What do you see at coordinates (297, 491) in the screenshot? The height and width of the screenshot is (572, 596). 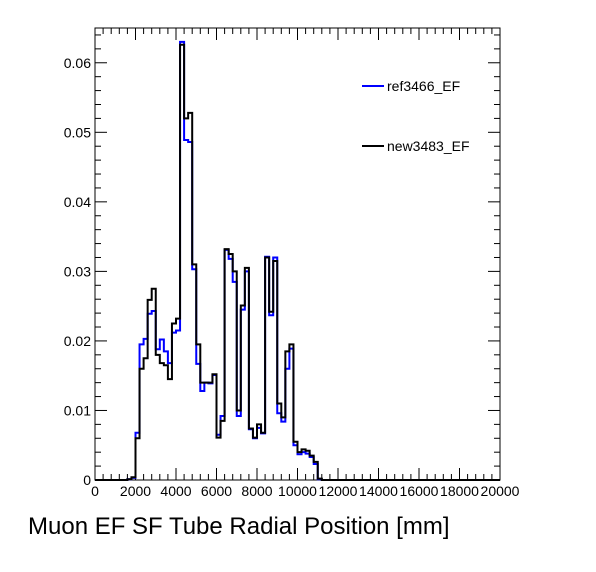 I see `x-tick-label: 10000` at bounding box center [297, 491].